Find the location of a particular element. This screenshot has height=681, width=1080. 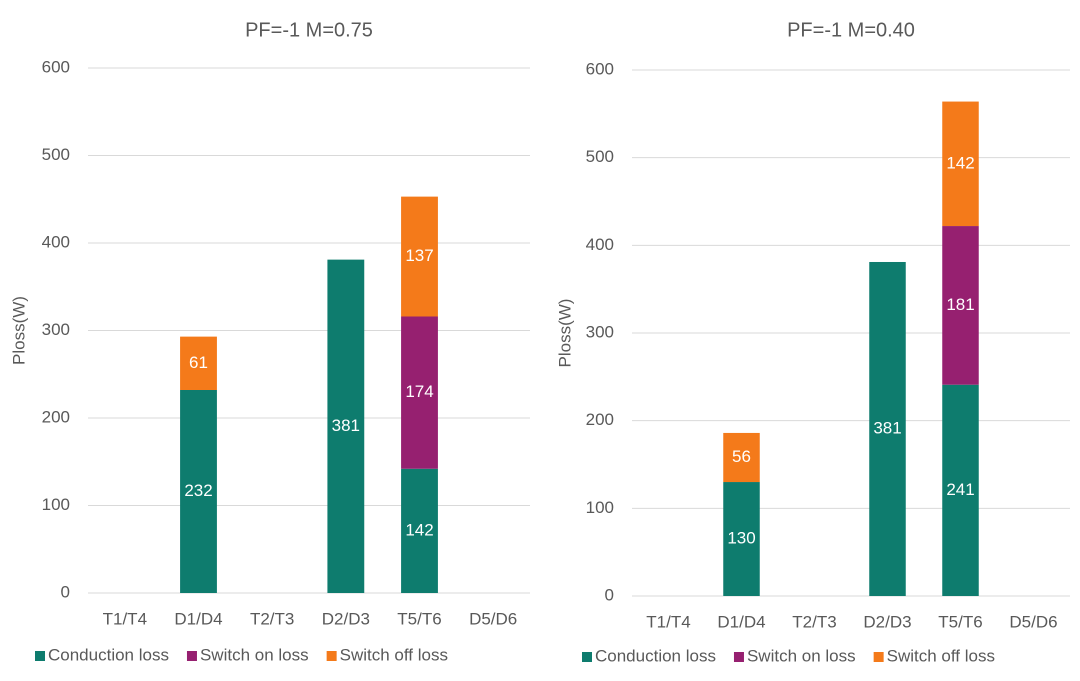

chart-title: PF=-1 M=0.75 is located at coordinates (309, 30).